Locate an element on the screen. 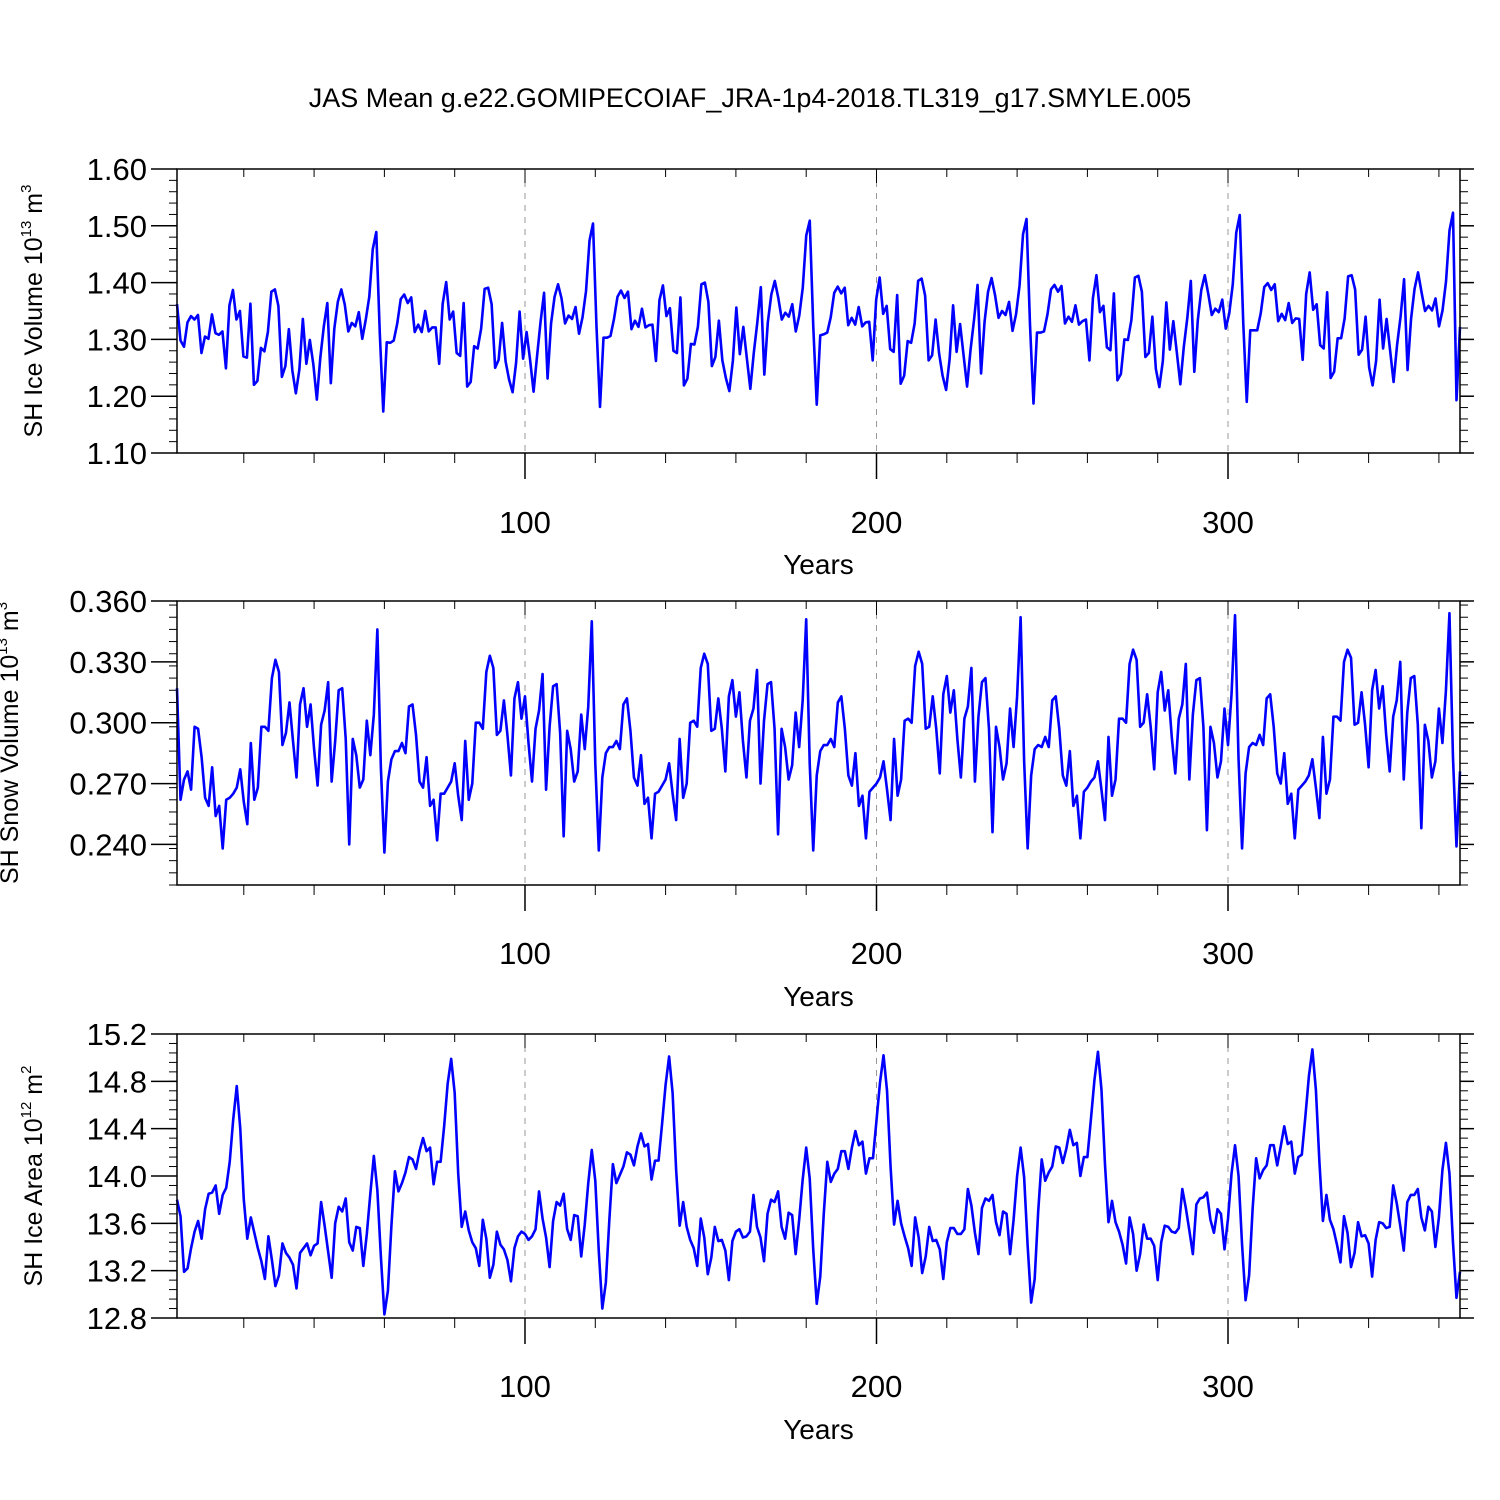 This screenshot has width=1500, height=1500. y-tick-label: 14.4 is located at coordinates (117, 1129).